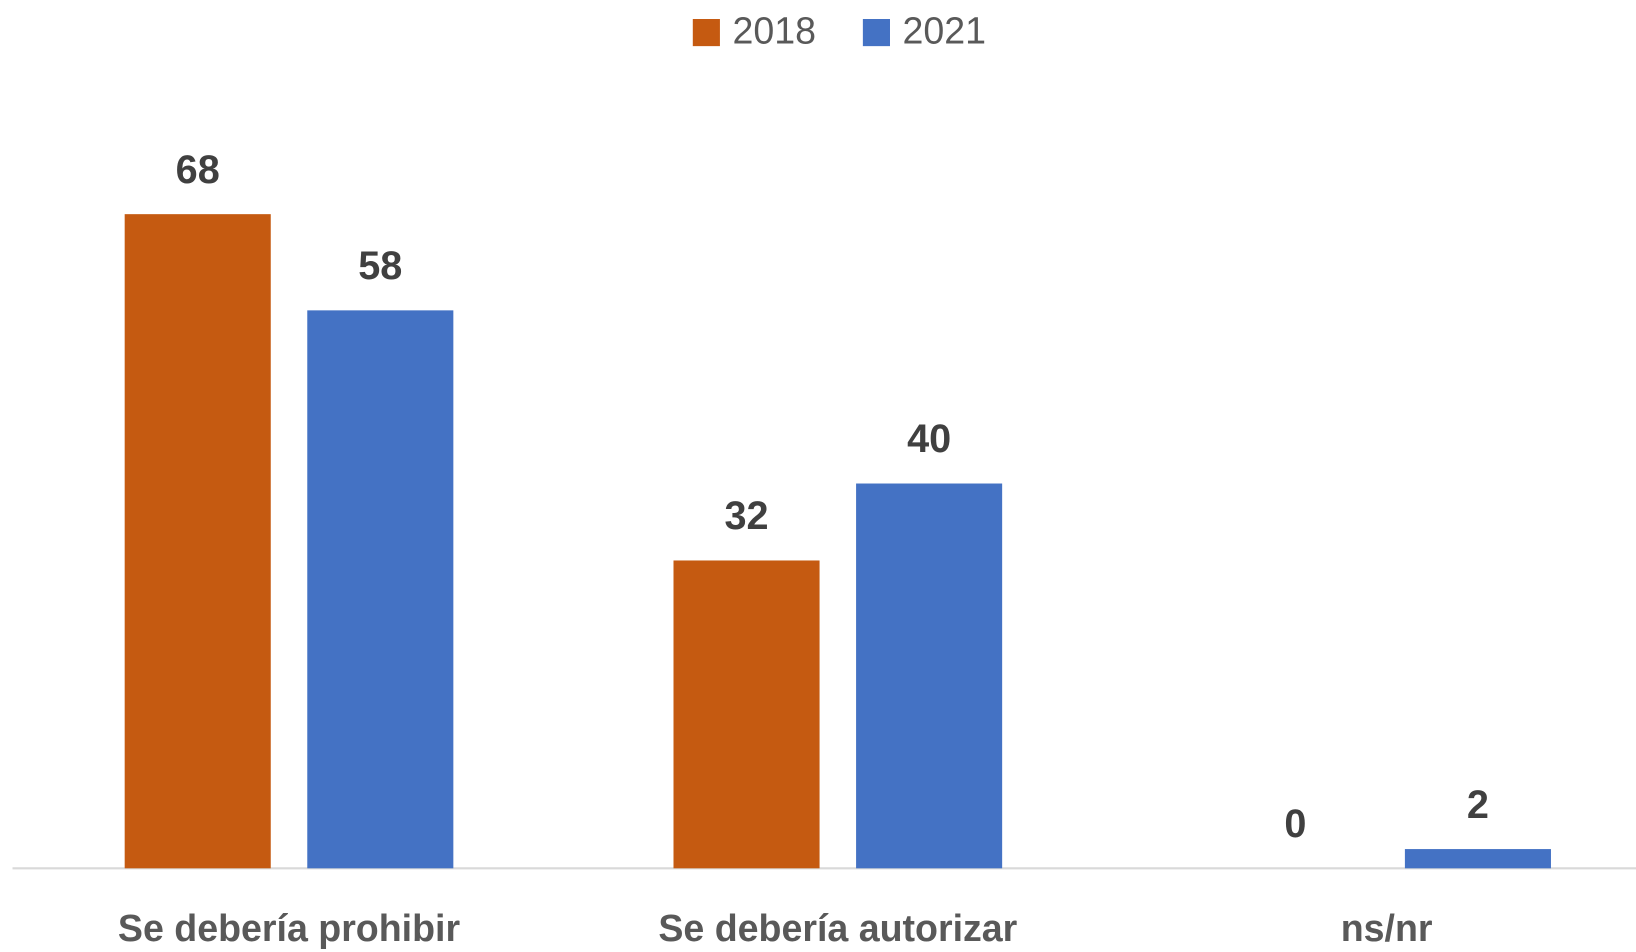  What do you see at coordinates (1295, 824) in the screenshot?
I see `value-label: 0` at bounding box center [1295, 824].